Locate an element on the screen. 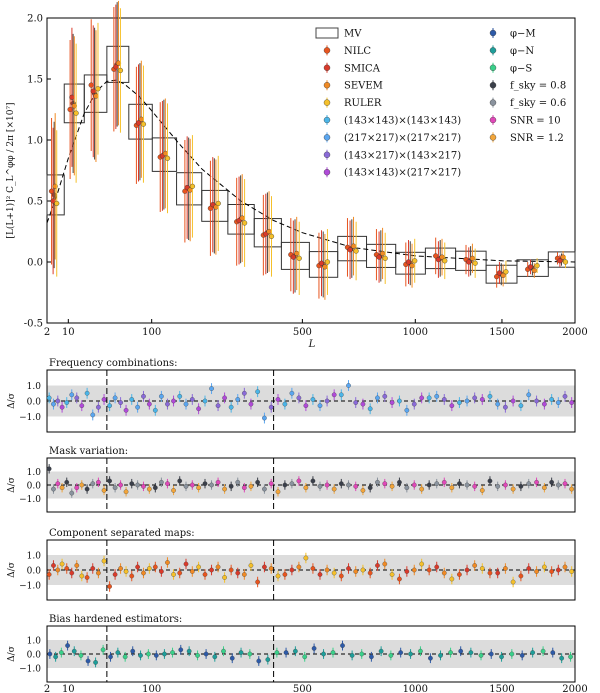 This screenshot has width=600, height=693. y-axis-label: Δ/σ is located at coordinates (12, 401).